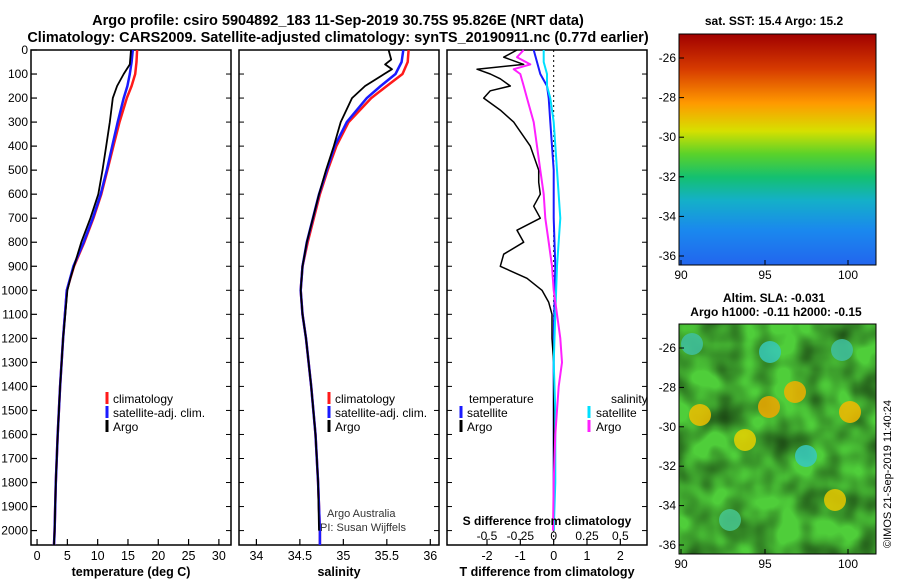  I want to click on x-tick-label: 35.5, so click(387, 556).